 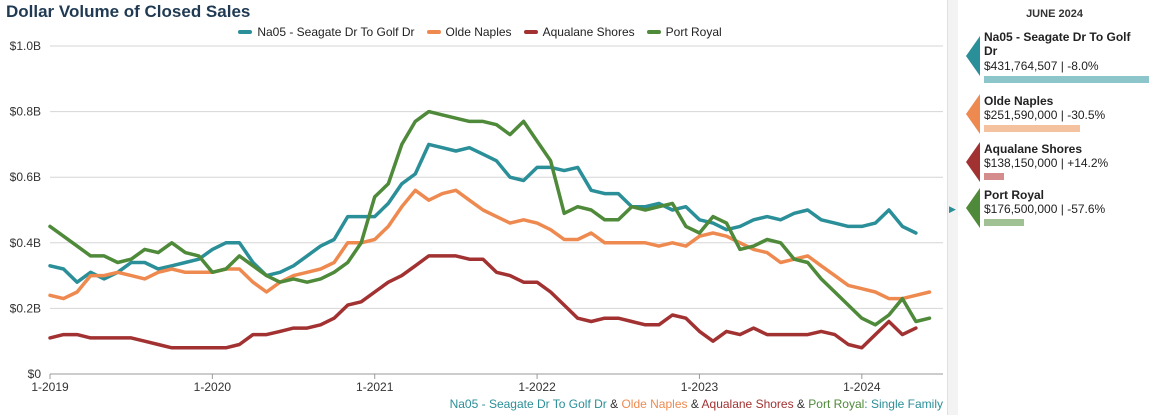 I want to click on card-name: Na05 - Seagate Dr To Golf Dr, so click(x=1057, y=44).